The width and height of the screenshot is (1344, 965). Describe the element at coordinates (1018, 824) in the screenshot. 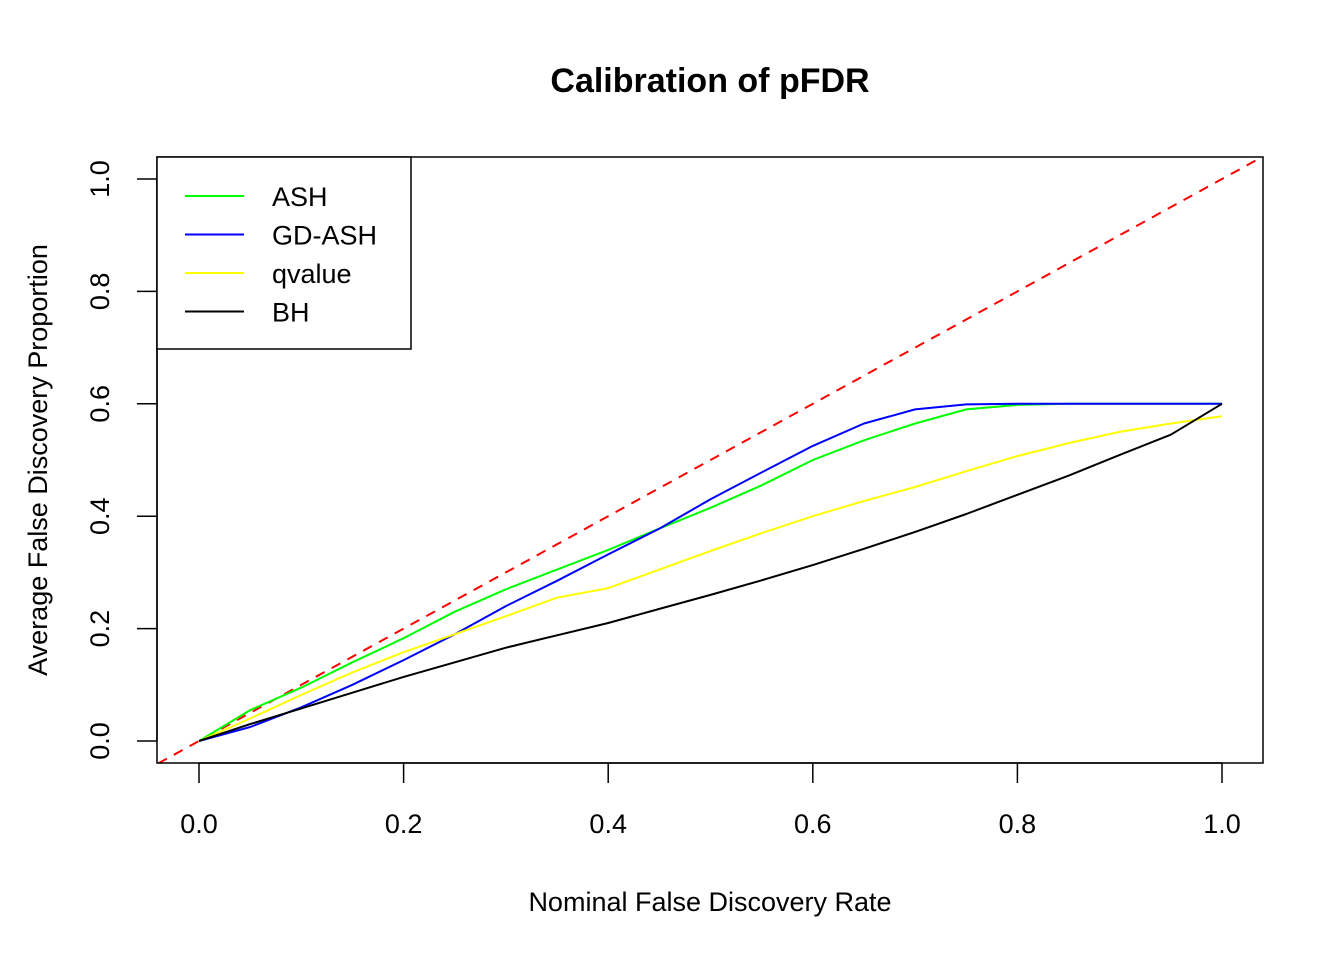

I see `x-tick-label: 0.8` at that location.